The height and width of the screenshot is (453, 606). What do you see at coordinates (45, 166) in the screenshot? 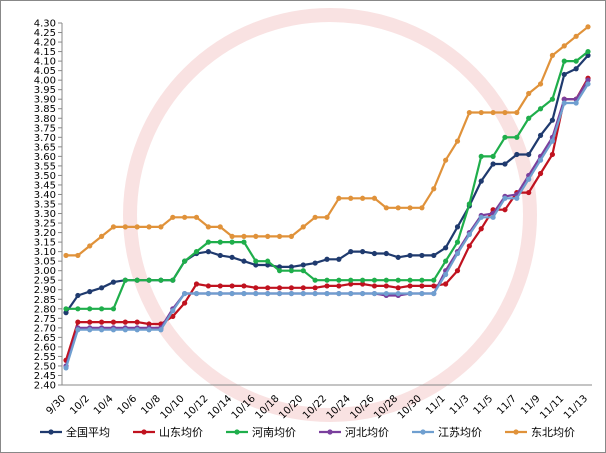
I see `y-tick-label: 3.55` at bounding box center [45, 166].